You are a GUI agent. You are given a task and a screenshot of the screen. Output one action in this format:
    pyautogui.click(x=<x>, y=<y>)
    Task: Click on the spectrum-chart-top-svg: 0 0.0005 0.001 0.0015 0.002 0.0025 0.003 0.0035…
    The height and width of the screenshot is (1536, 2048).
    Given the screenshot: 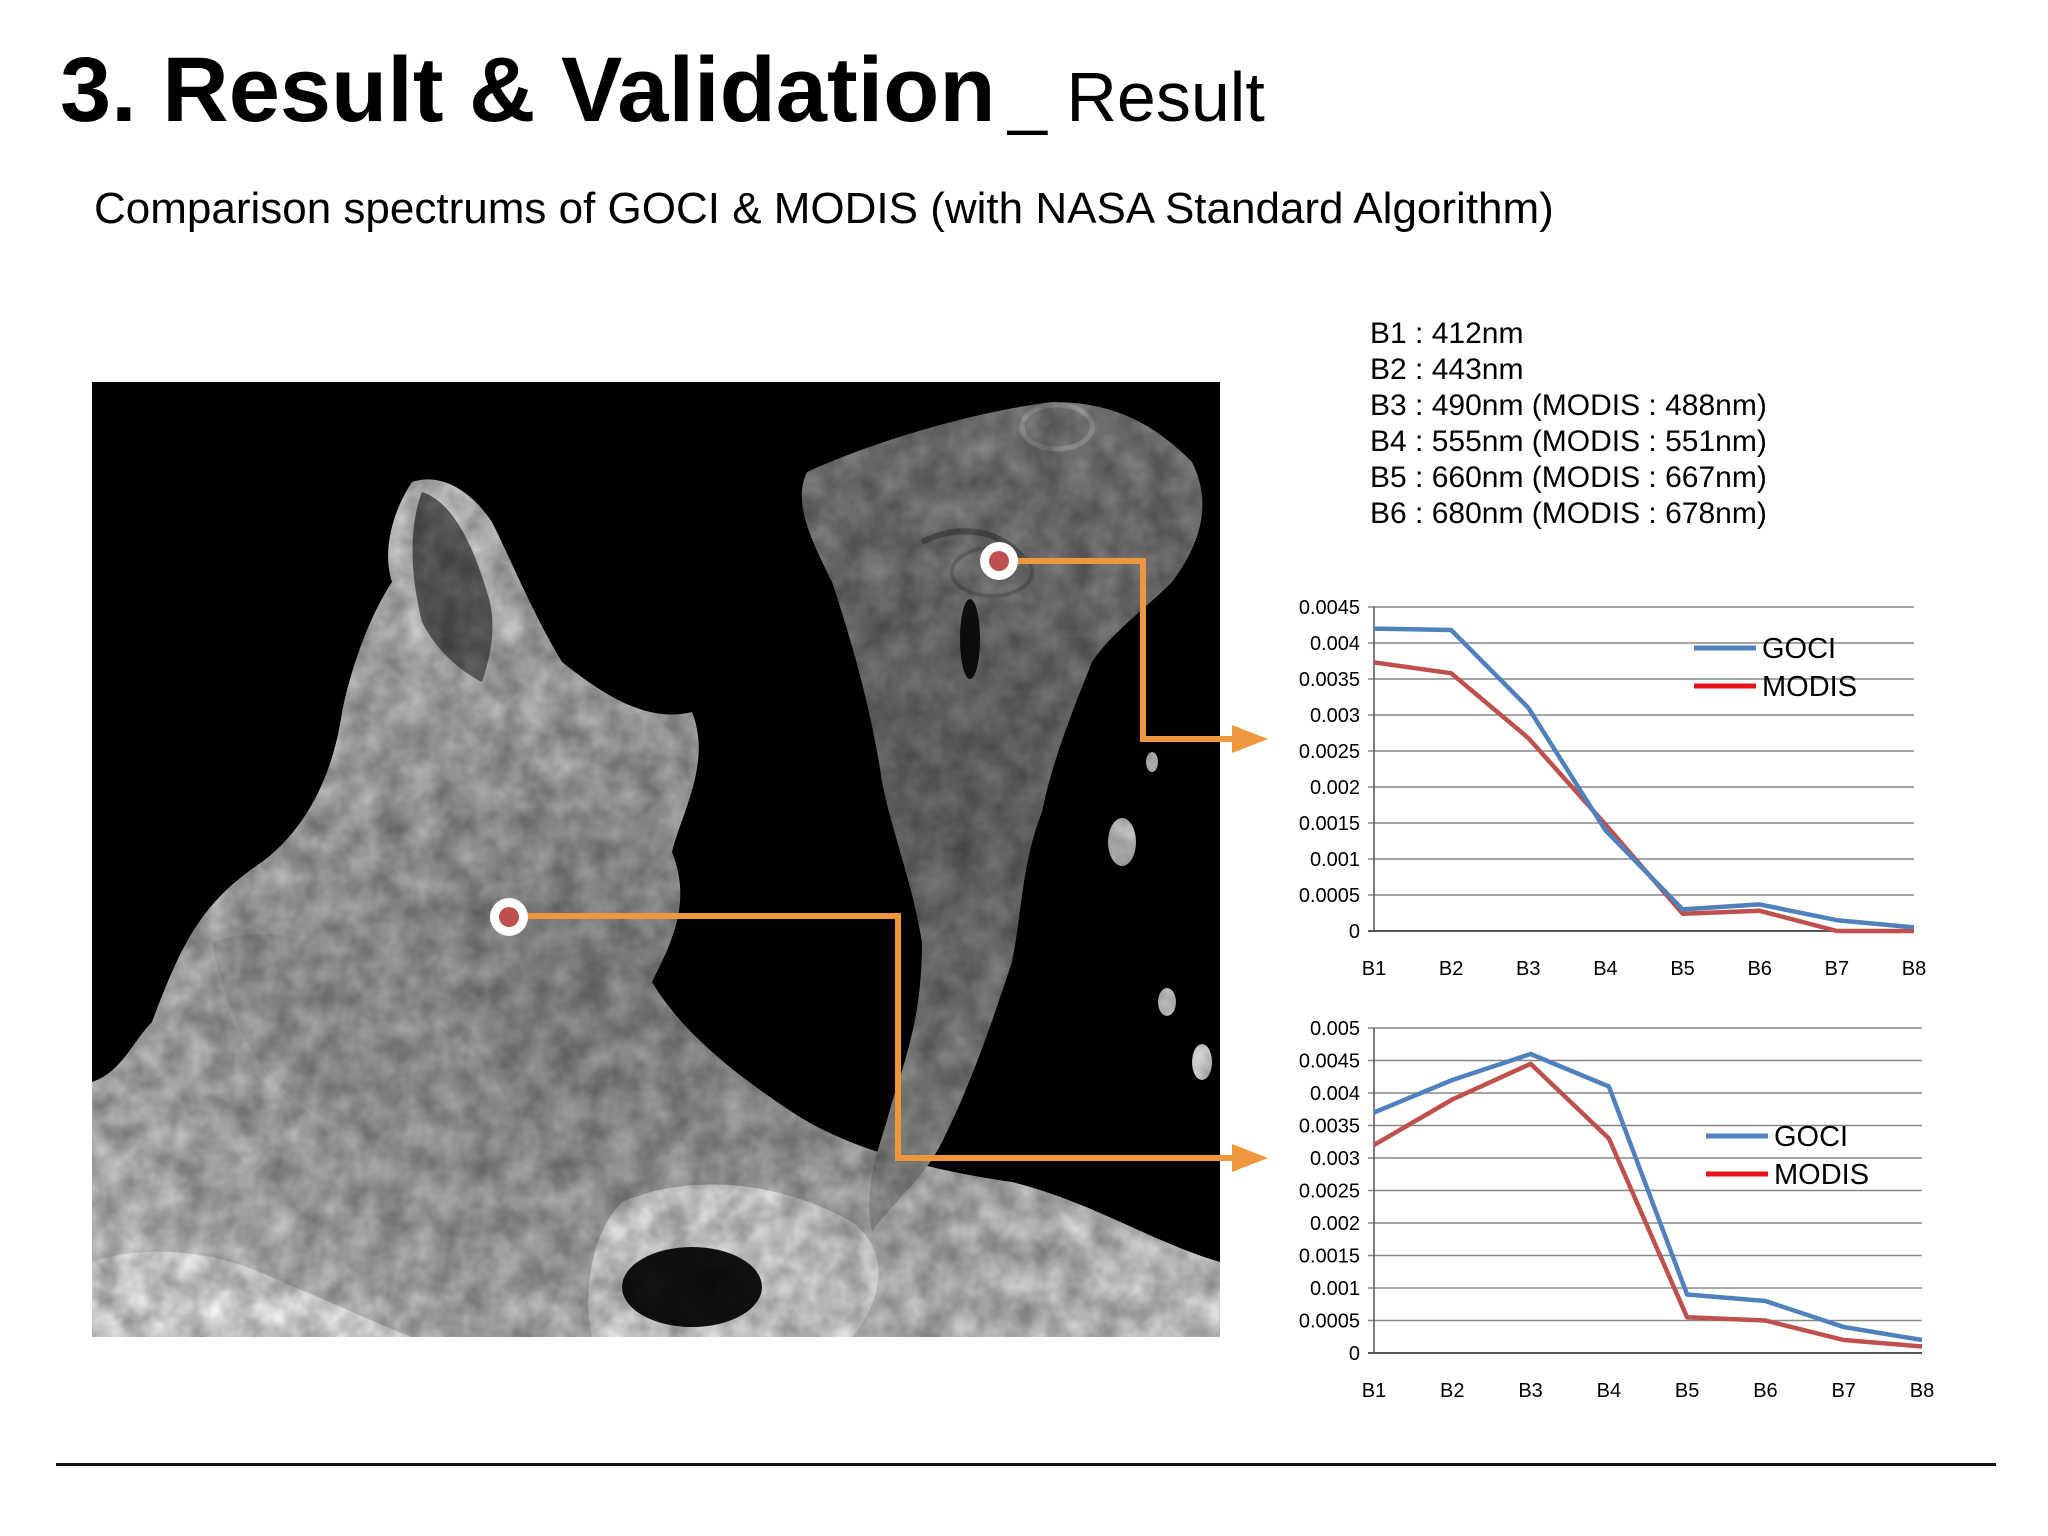 What is the action you would take?
    pyautogui.click(x=1612, y=788)
    